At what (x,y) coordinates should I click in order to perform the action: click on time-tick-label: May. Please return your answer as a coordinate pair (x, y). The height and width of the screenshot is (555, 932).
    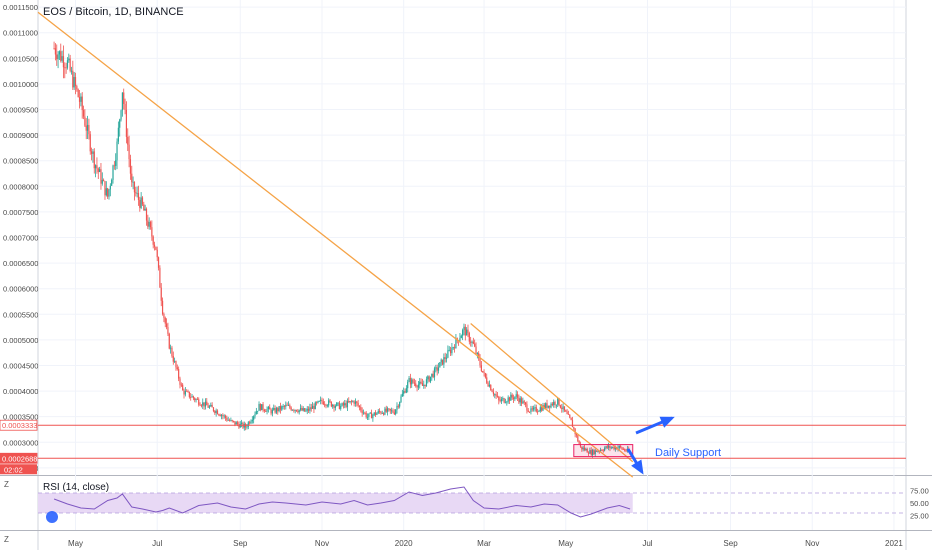
    Looking at the image, I should click on (75, 543).